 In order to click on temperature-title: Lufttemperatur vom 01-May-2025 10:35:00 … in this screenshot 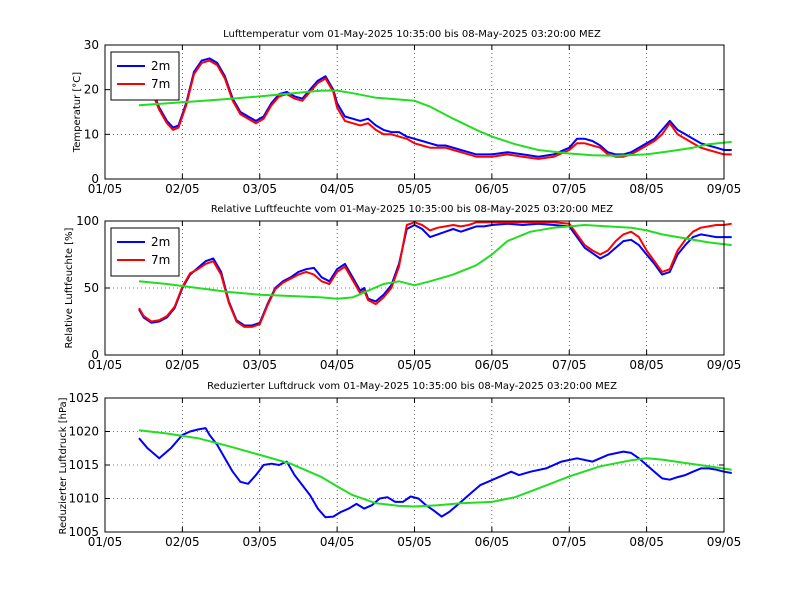, I will do `click(412, 34)`.